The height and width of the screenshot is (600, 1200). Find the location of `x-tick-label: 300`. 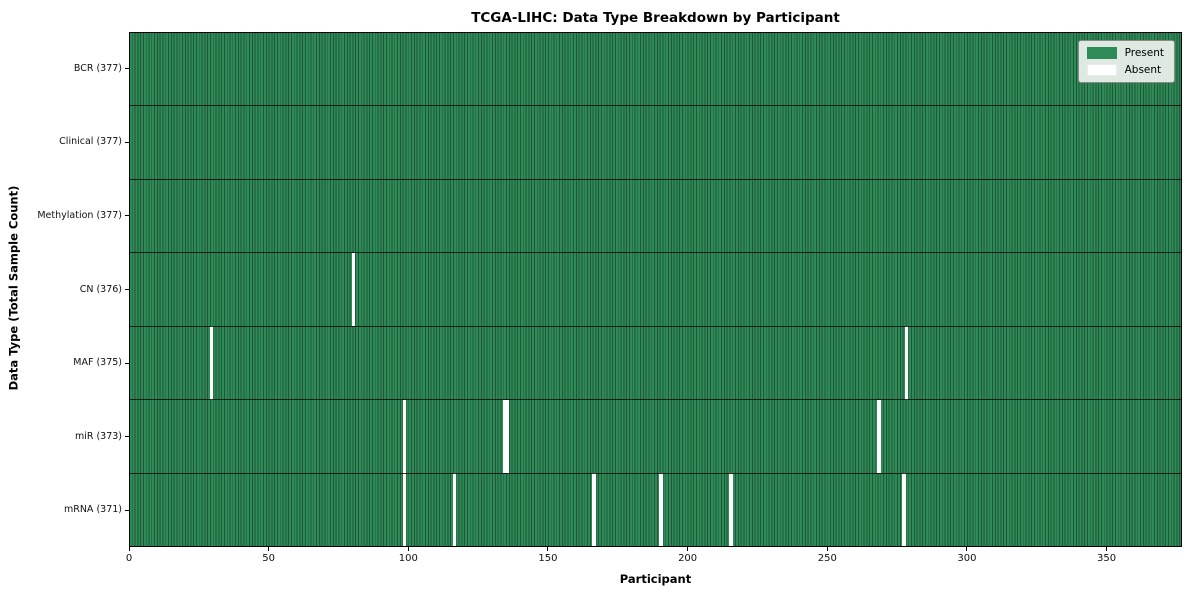

x-tick-label: 300 is located at coordinates (967, 558).